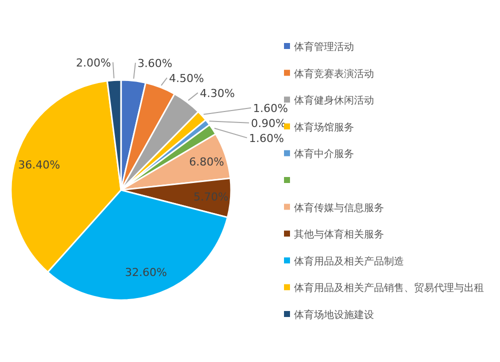 The image size is (500, 362). Describe the element at coordinates (324, 127) in the screenshot. I see `legend-label: 体育场馆服务` at that location.